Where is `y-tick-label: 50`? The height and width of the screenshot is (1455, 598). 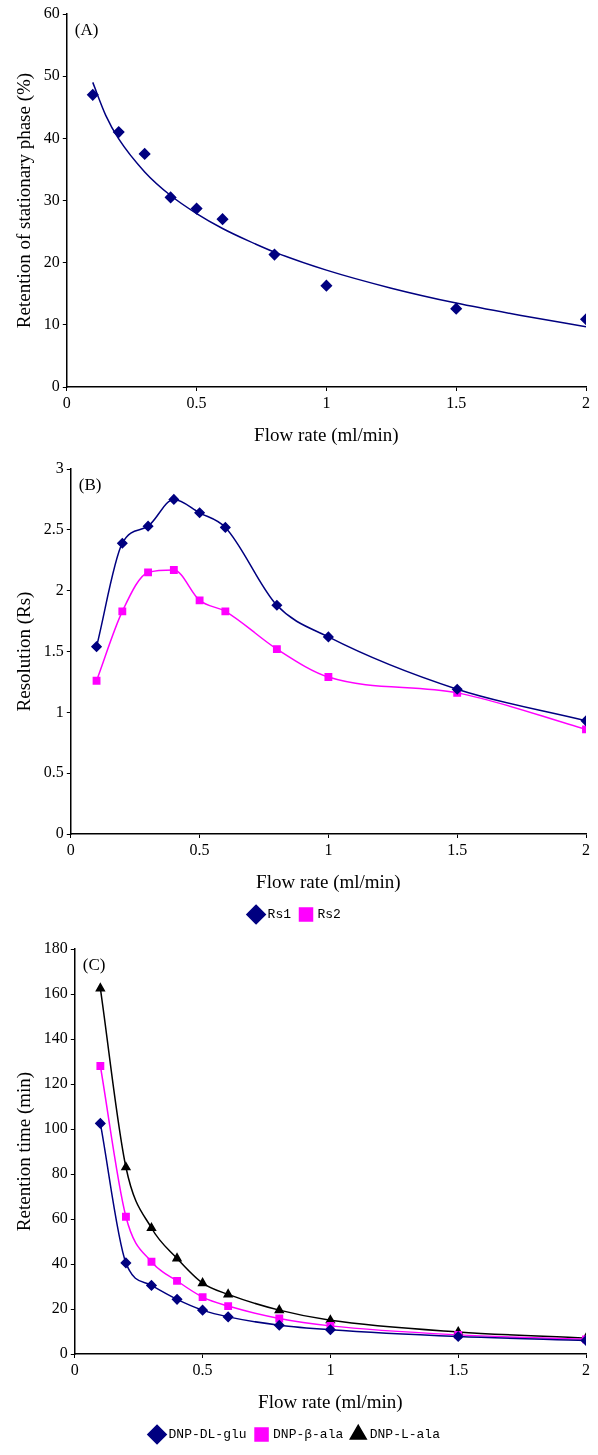 y-tick-label: 50 is located at coordinates (51, 75).